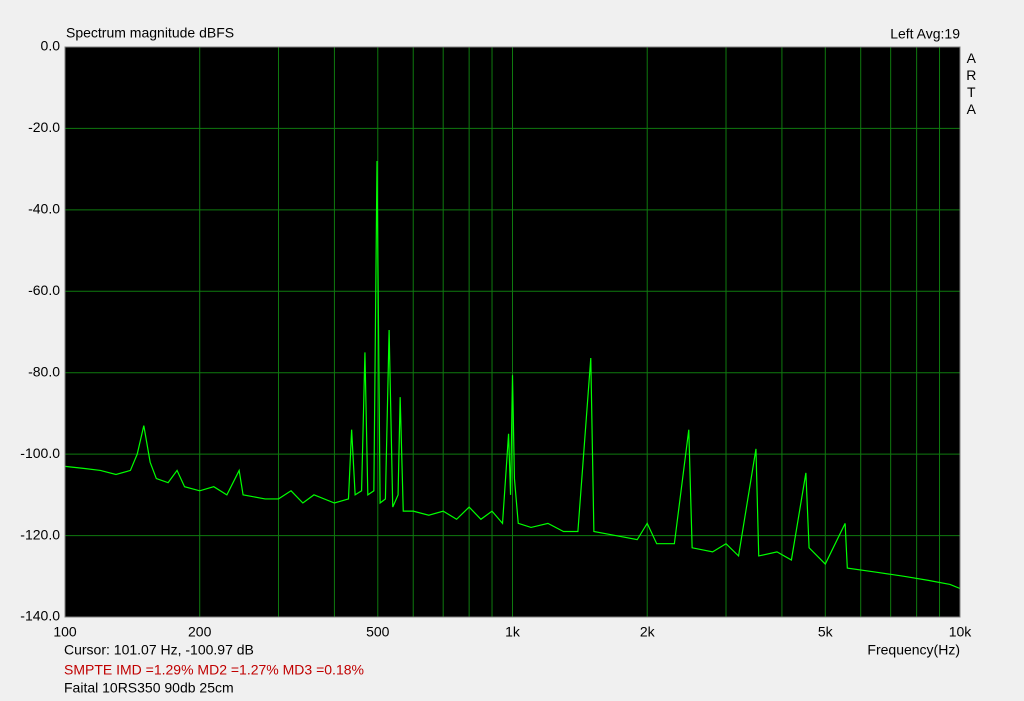 This screenshot has height=701, width=1024. Describe the element at coordinates (40, 616) in the screenshot. I see `y-tick-label: -140.0` at that location.